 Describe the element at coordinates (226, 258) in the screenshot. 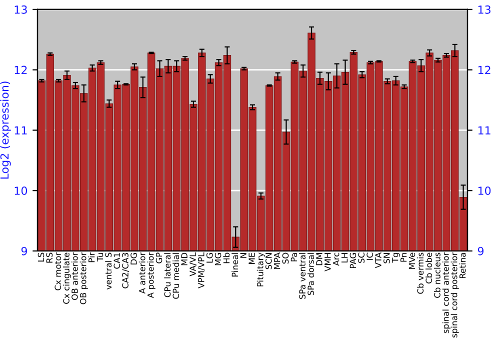

I see `x-tick-label: Hb` at that location.